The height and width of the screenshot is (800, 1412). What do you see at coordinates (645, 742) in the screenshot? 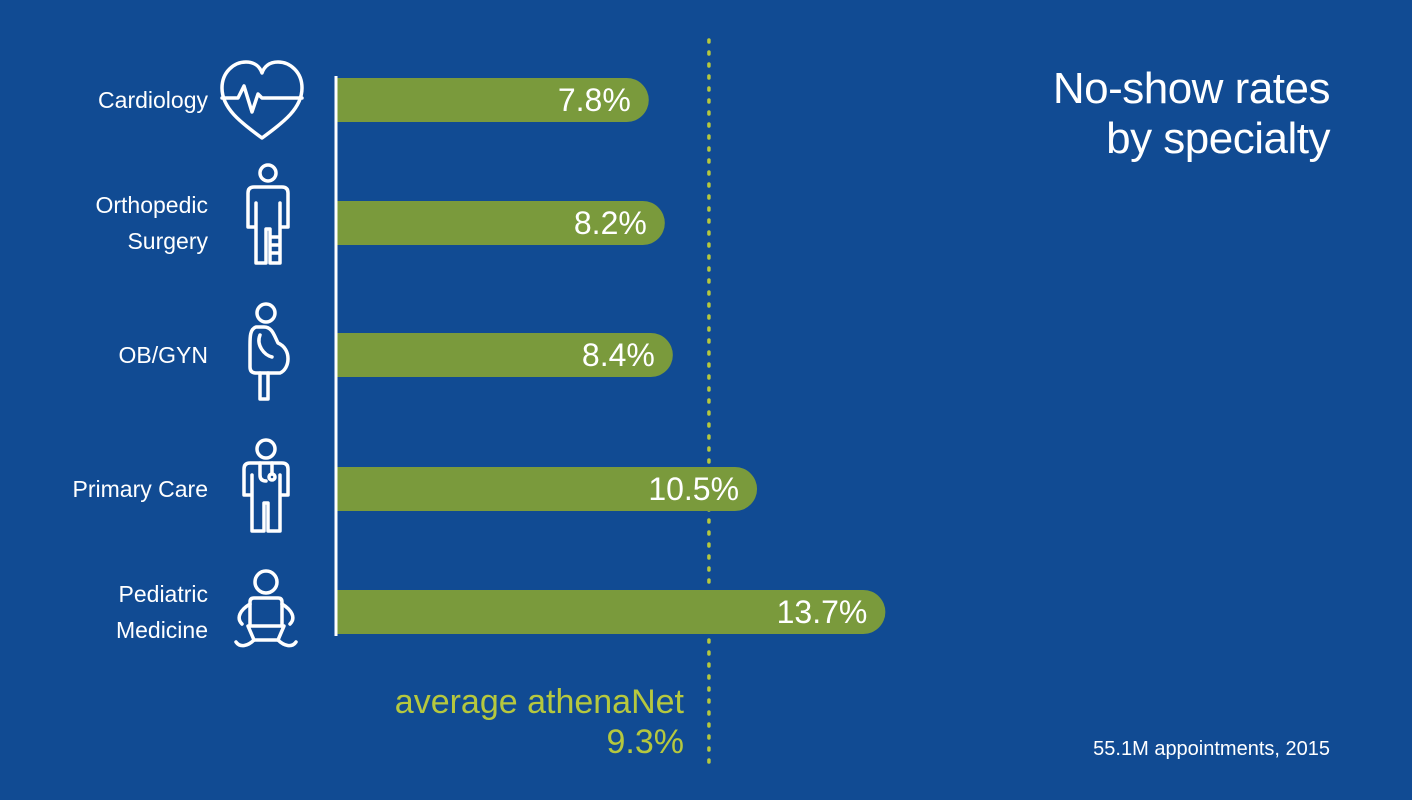
I see `average-label-value: 9.3%` at bounding box center [645, 742].